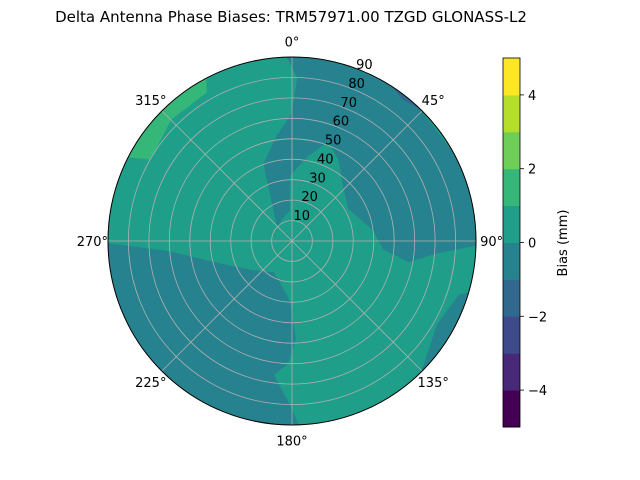 This screenshot has height=480, width=640. What do you see at coordinates (433, 383) in the screenshot?
I see `azimuth-tick-label: 135°` at bounding box center [433, 383].